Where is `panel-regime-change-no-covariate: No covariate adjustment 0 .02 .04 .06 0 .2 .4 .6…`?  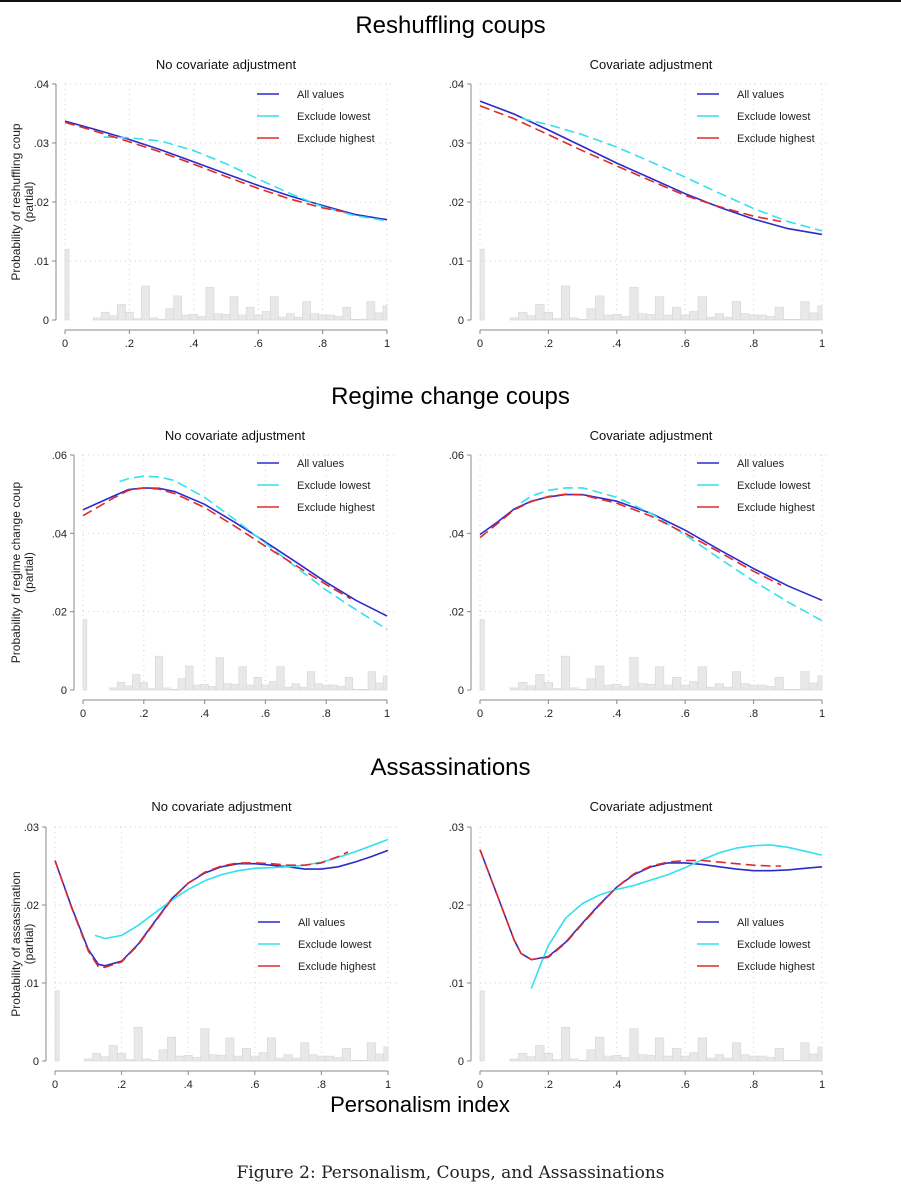 panel-regime-change-no-covariate: No covariate adjustment 0 .02 .04 .06 0 .2 .4 .6… is located at coordinates (202, 574).